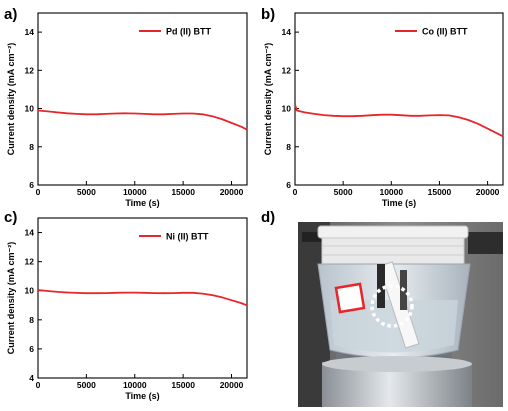 The image size is (508, 411). Describe the element at coordinates (268, 217) in the screenshot. I see `panel-label-d: d)` at that location.